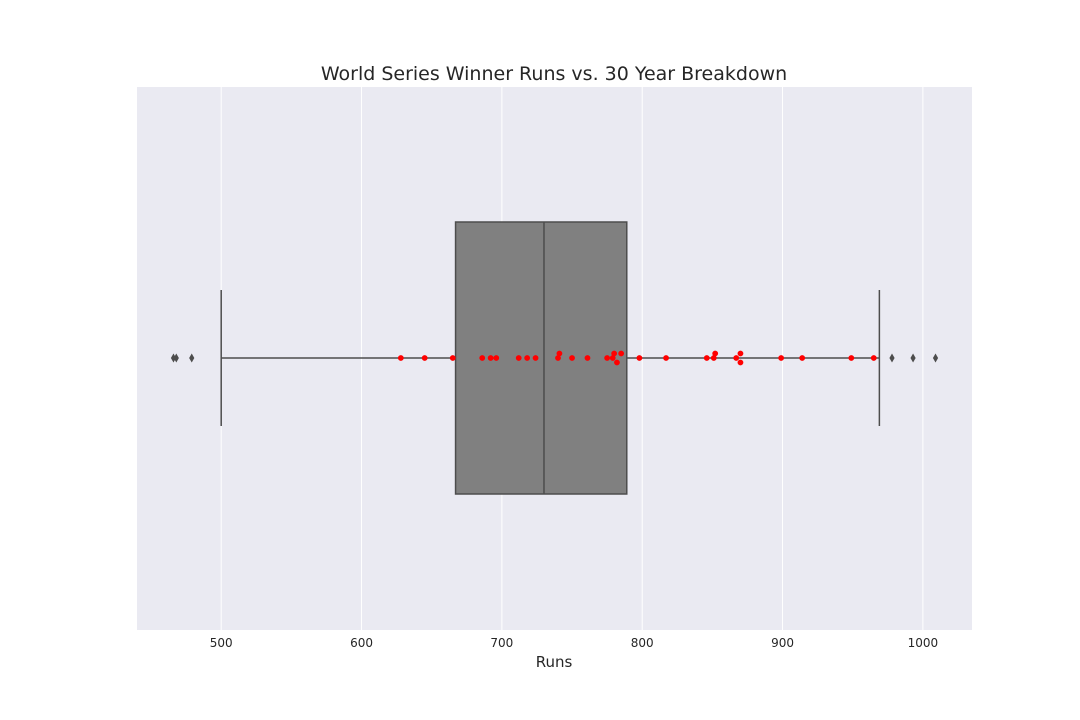  Describe the element at coordinates (554, 662) in the screenshot. I see `x-axis-label: Runs` at that location.